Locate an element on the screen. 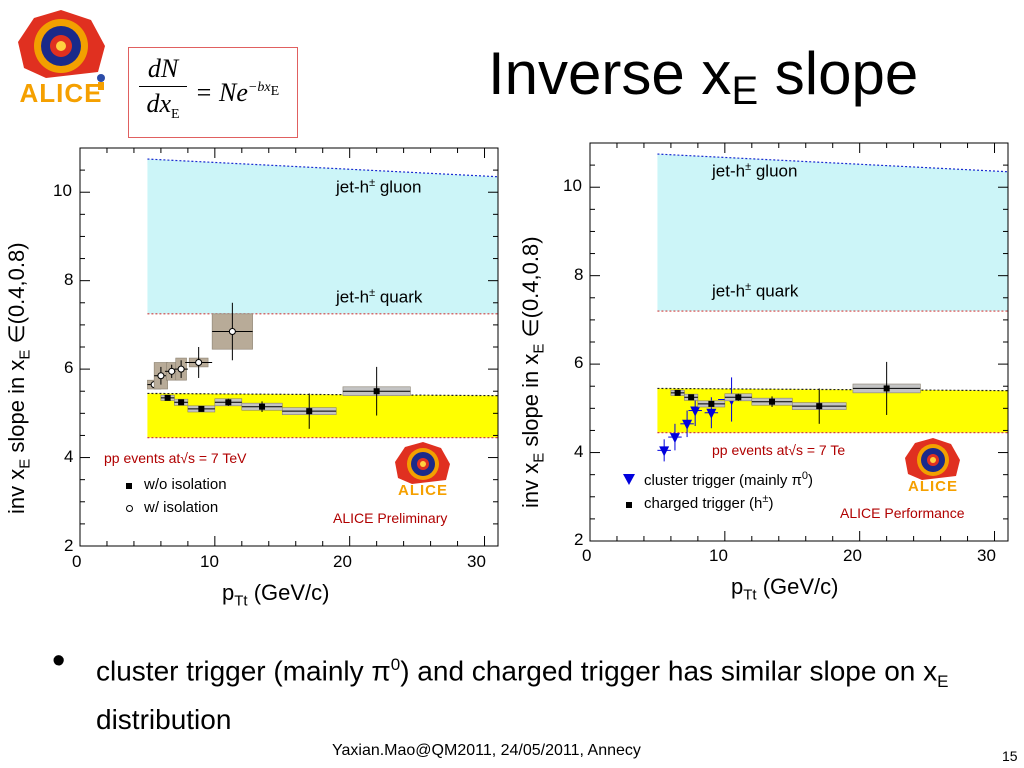  left-chart-ylabel: inv xE slope in xE ∈(0.4,0.8) is located at coordinates (18, 378).